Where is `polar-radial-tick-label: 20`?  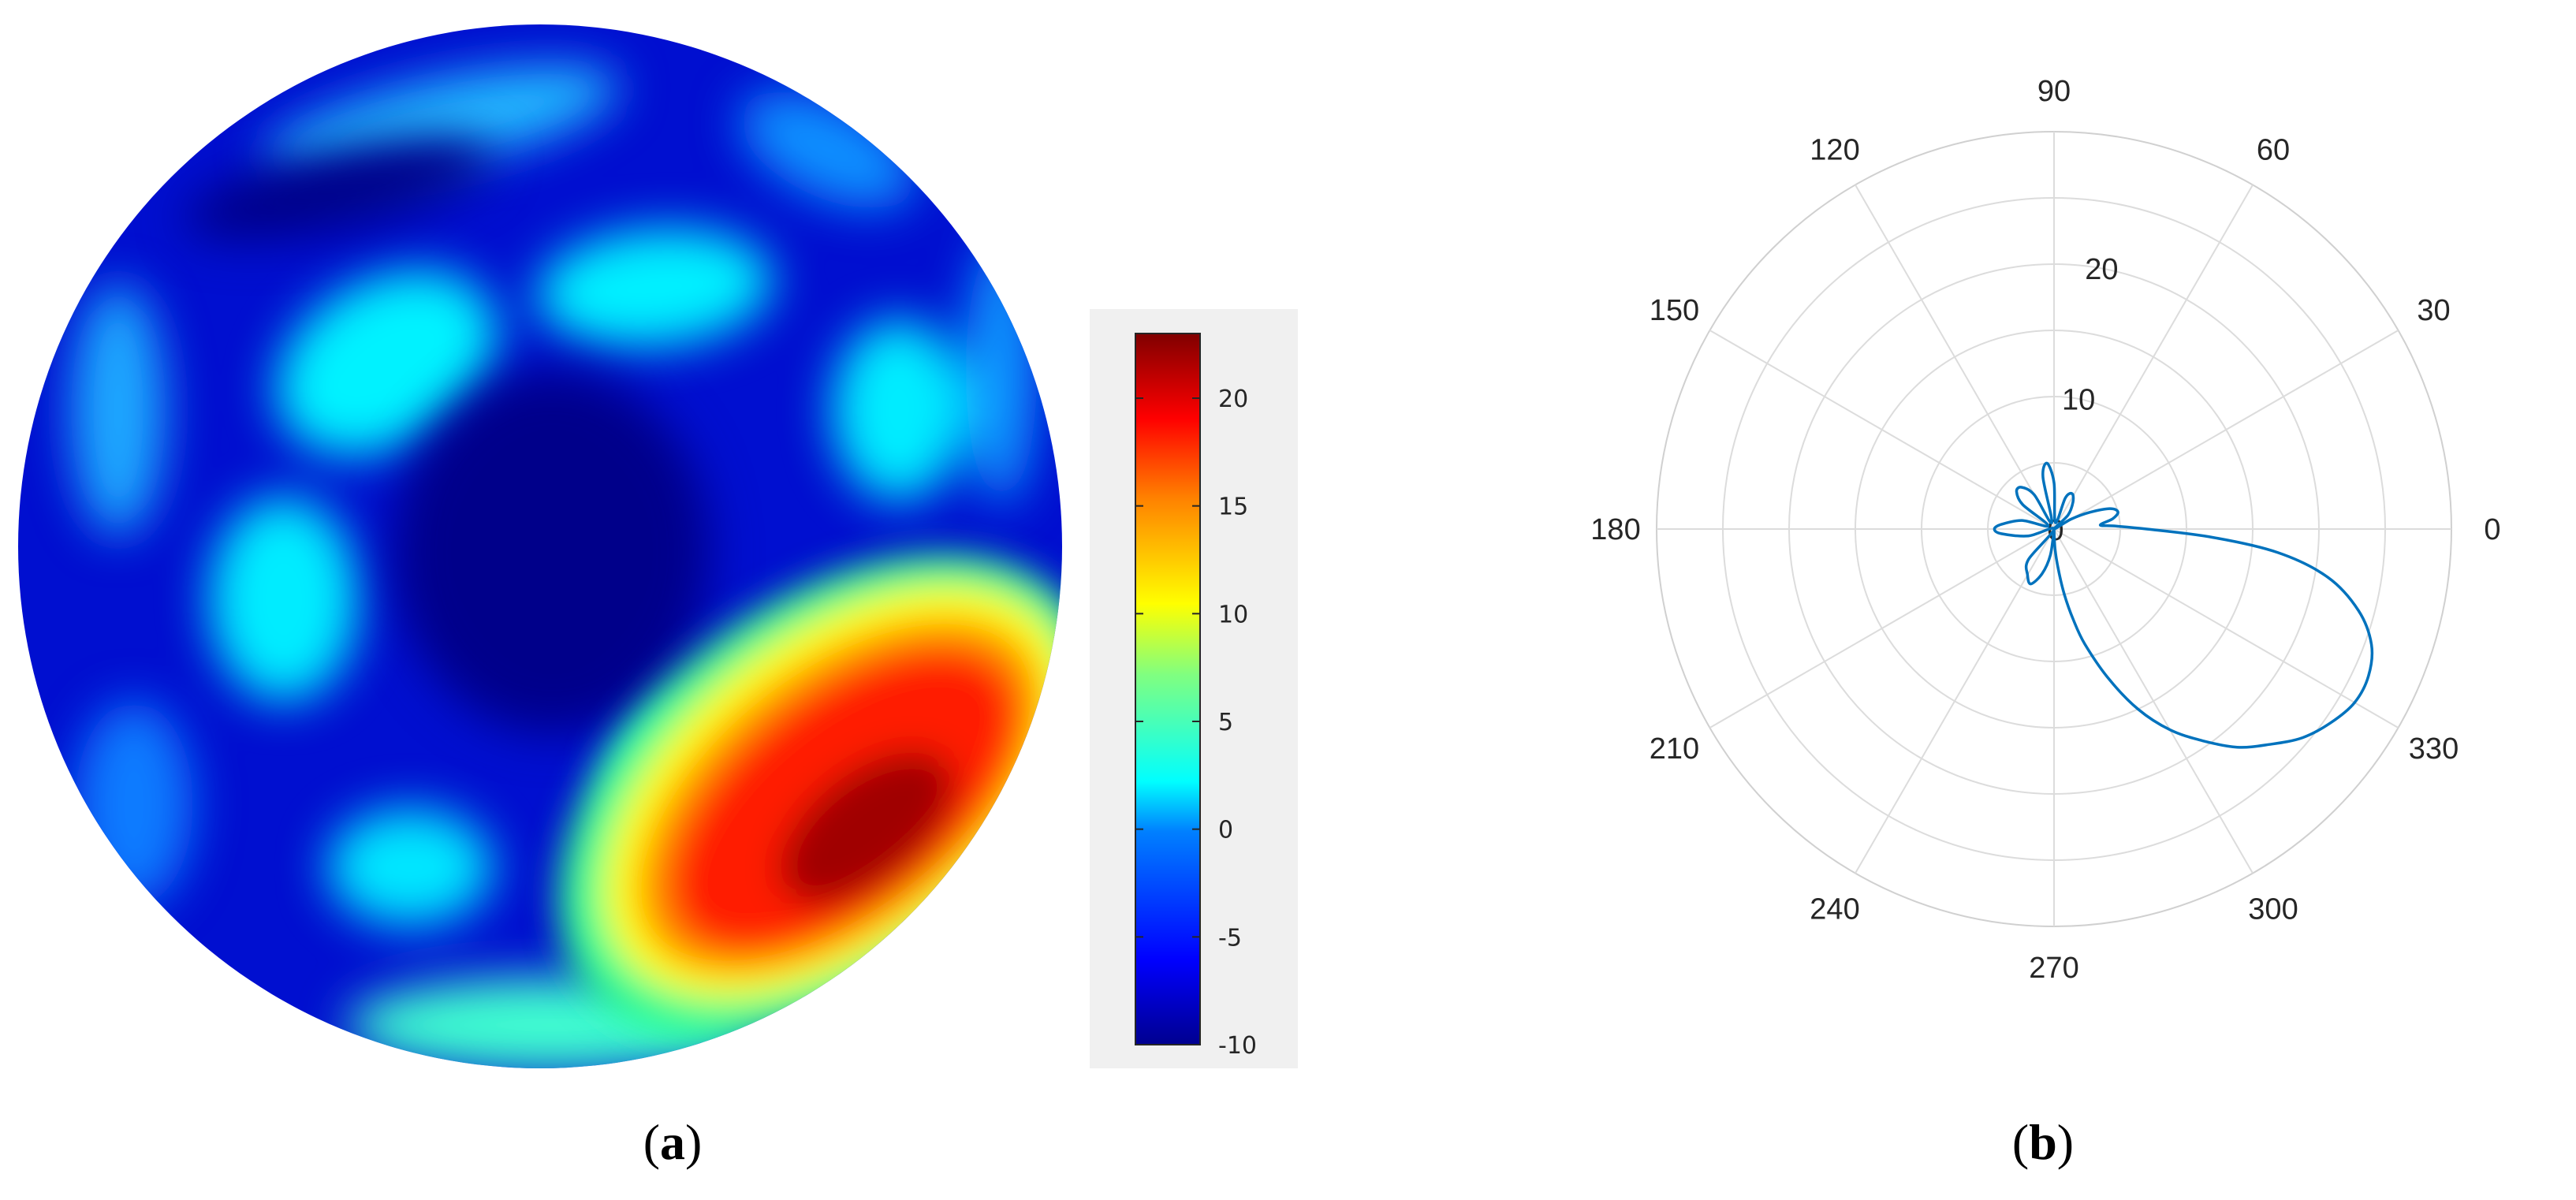
polar-radial-tick-label: 20 is located at coordinates (2101, 269).